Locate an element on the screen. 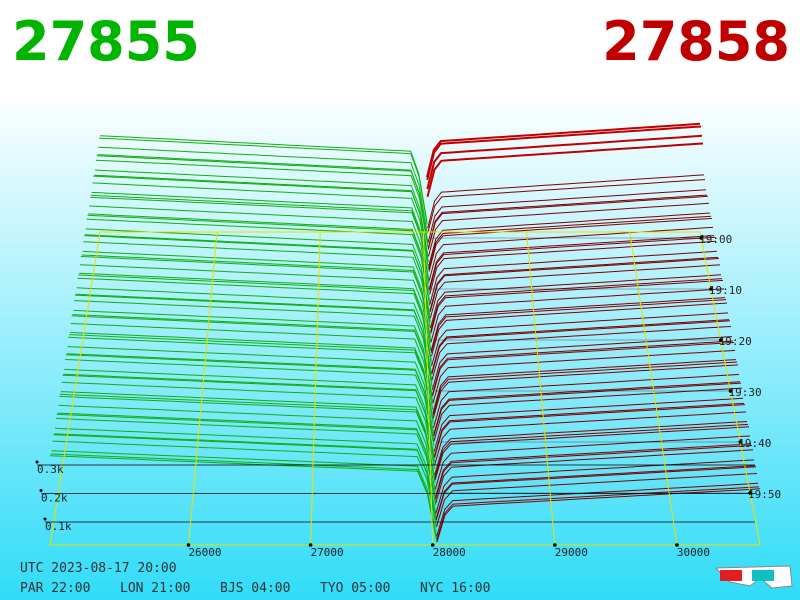  city-clock: LON 21:00 is located at coordinates (155, 588).